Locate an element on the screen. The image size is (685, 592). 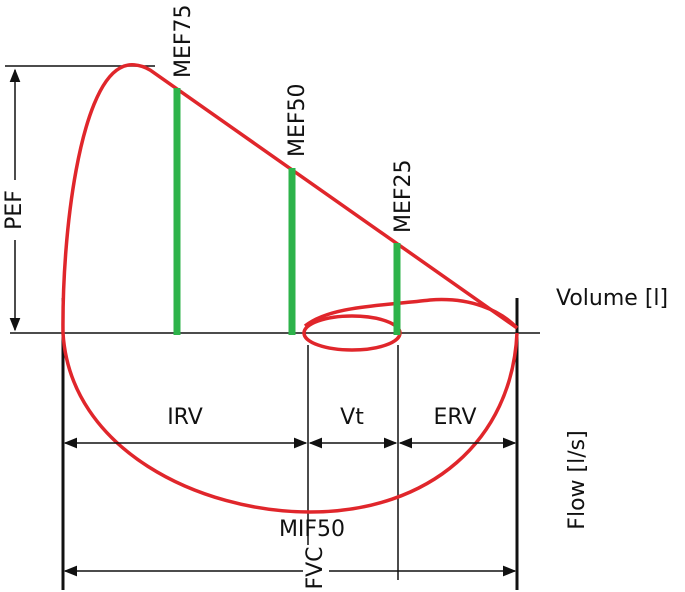
marker-label: MEF75 is located at coordinates (183, 41).